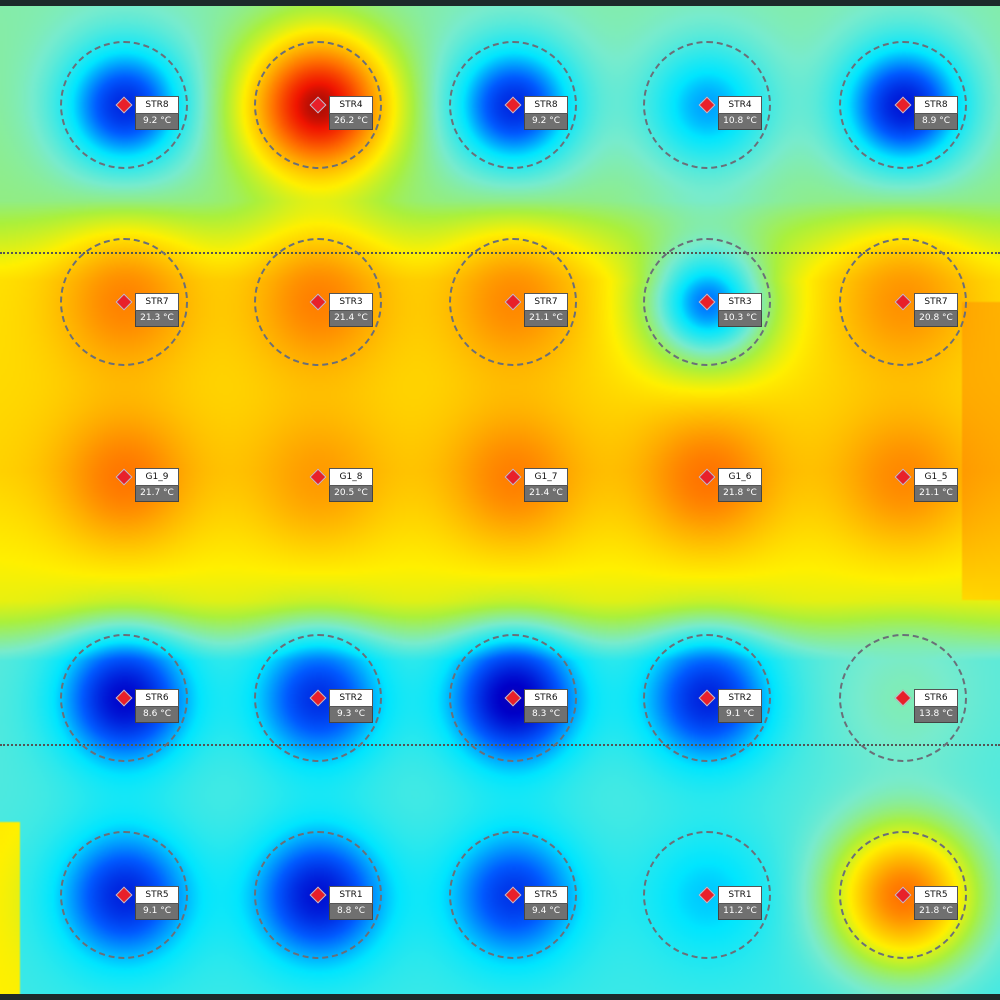 This screenshot has height=1000, width=1000. What do you see at coordinates (936, 477) in the screenshot?
I see `sensor-name: G1_5` at bounding box center [936, 477].